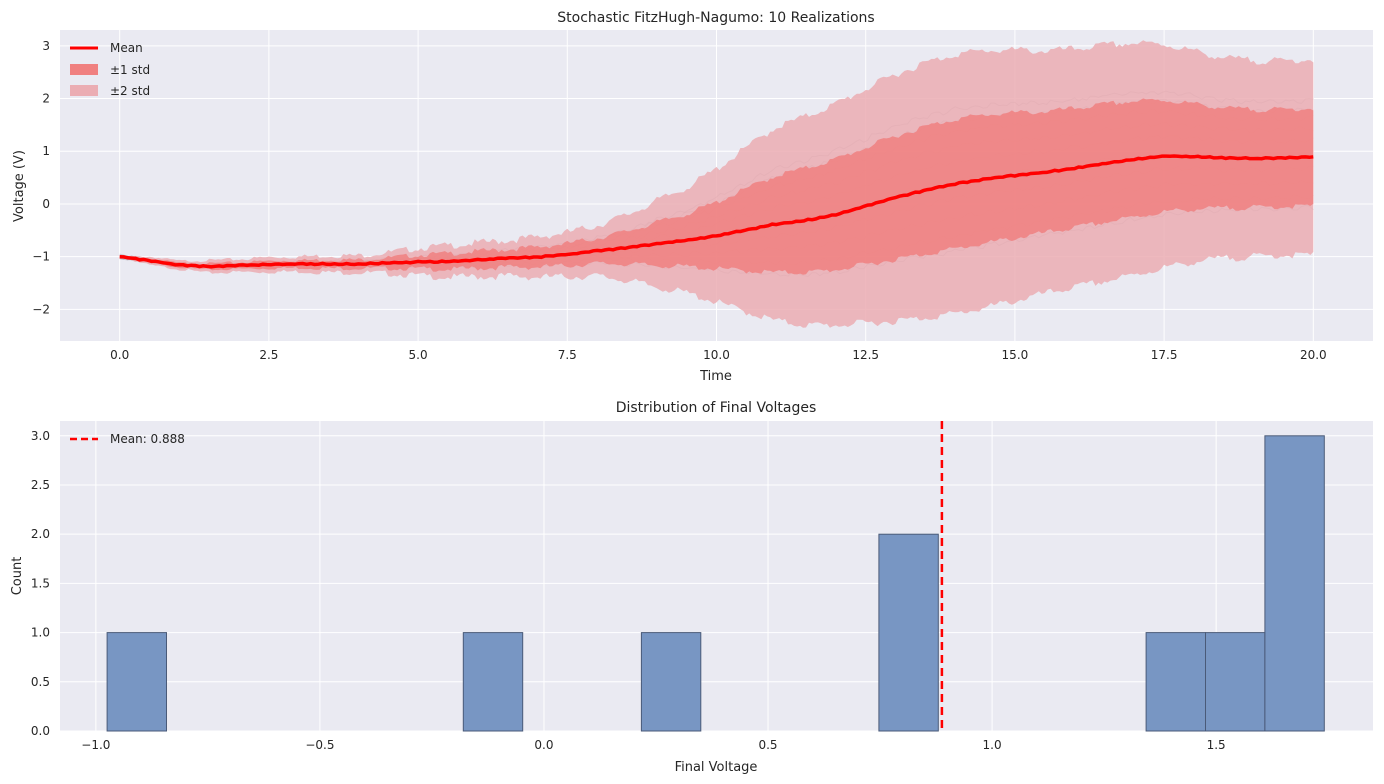 This screenshot has height=784, width=1384. What do you see at coordinates (126, 48) in the screenshot?
I see `legend-mean-label: Mean` at bounding box center [126, 48].